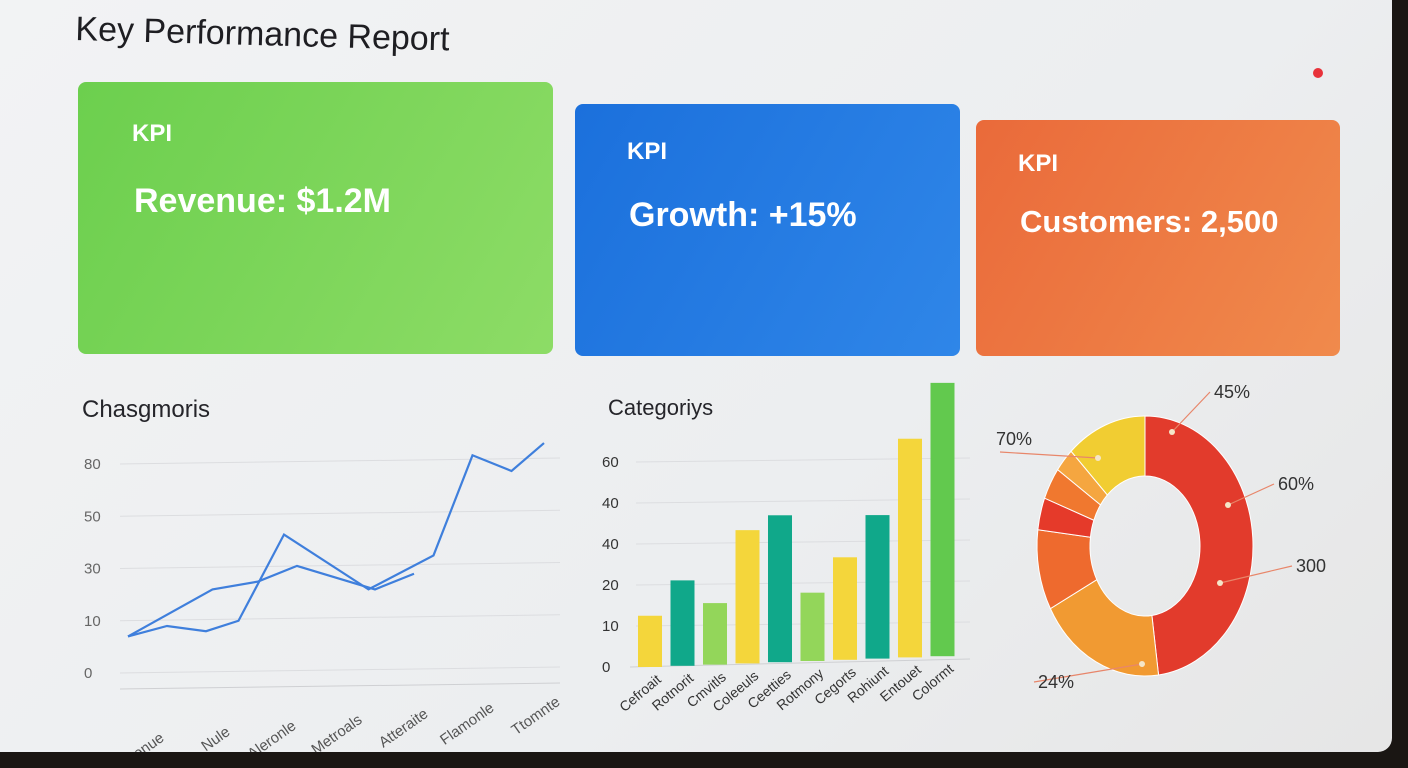 The height and width of the screenshot is (768, 1408). I want to click on kpi-card-growth: KPI Growth: +15%, so click(767, 230).